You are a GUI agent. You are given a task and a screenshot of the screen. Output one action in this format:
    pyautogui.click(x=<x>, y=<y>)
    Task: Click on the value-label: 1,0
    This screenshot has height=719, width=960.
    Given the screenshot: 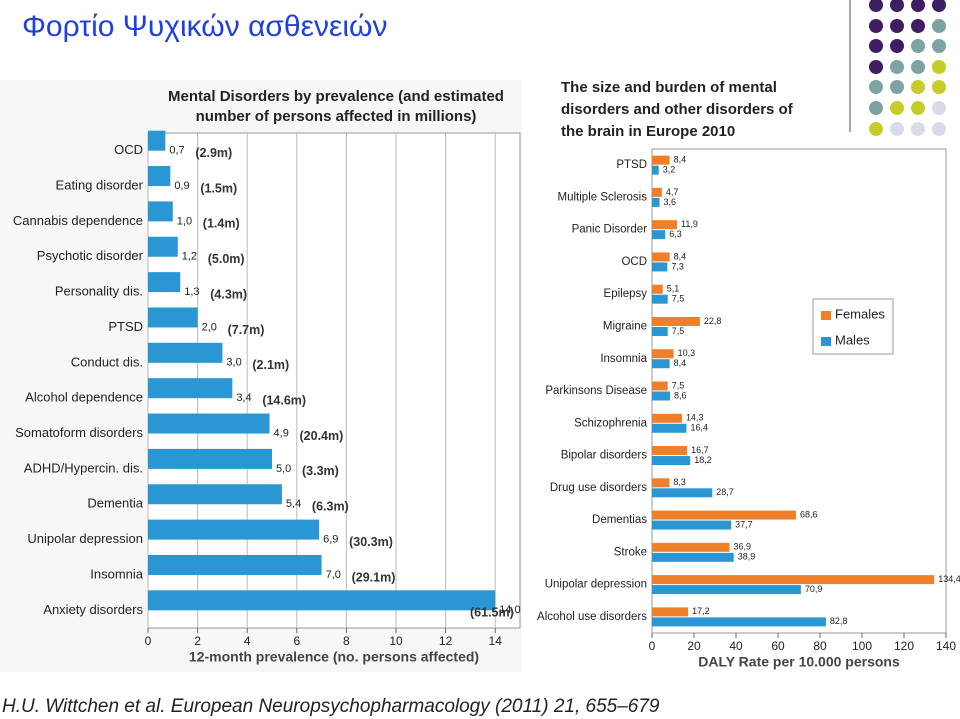 What is the action you would take?
    pyautogui.click(x=184, y=221)
    